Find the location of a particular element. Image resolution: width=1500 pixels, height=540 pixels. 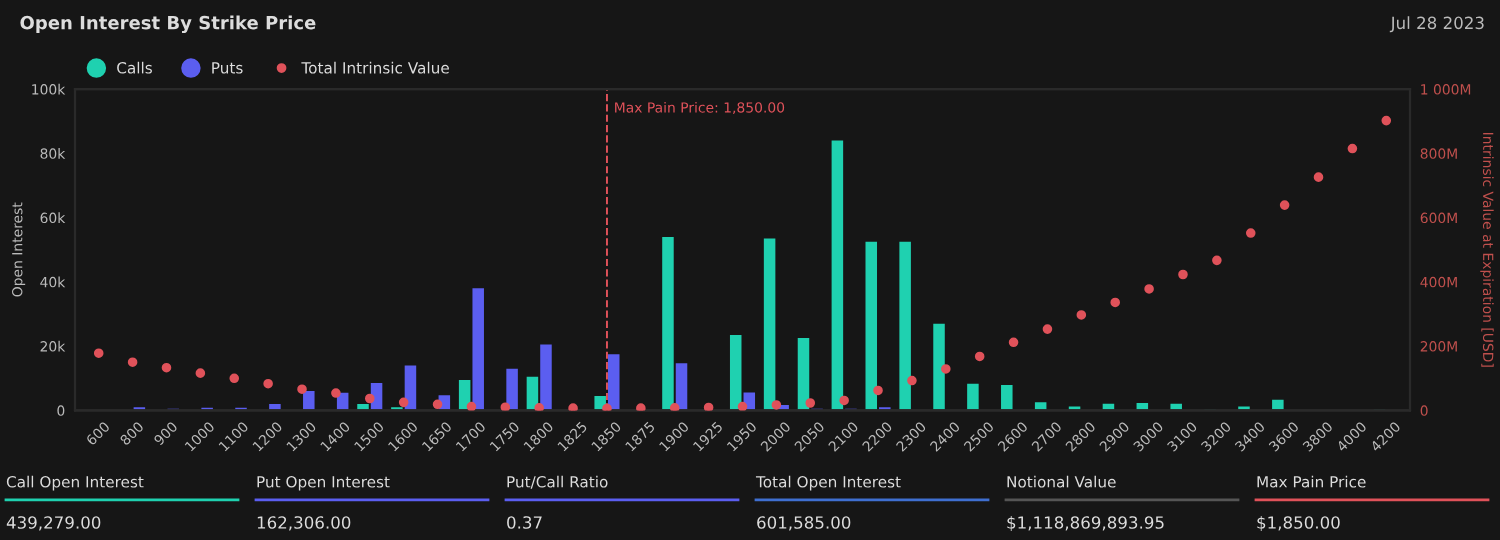

text: 0.37 is located at coordinates (524, 522).